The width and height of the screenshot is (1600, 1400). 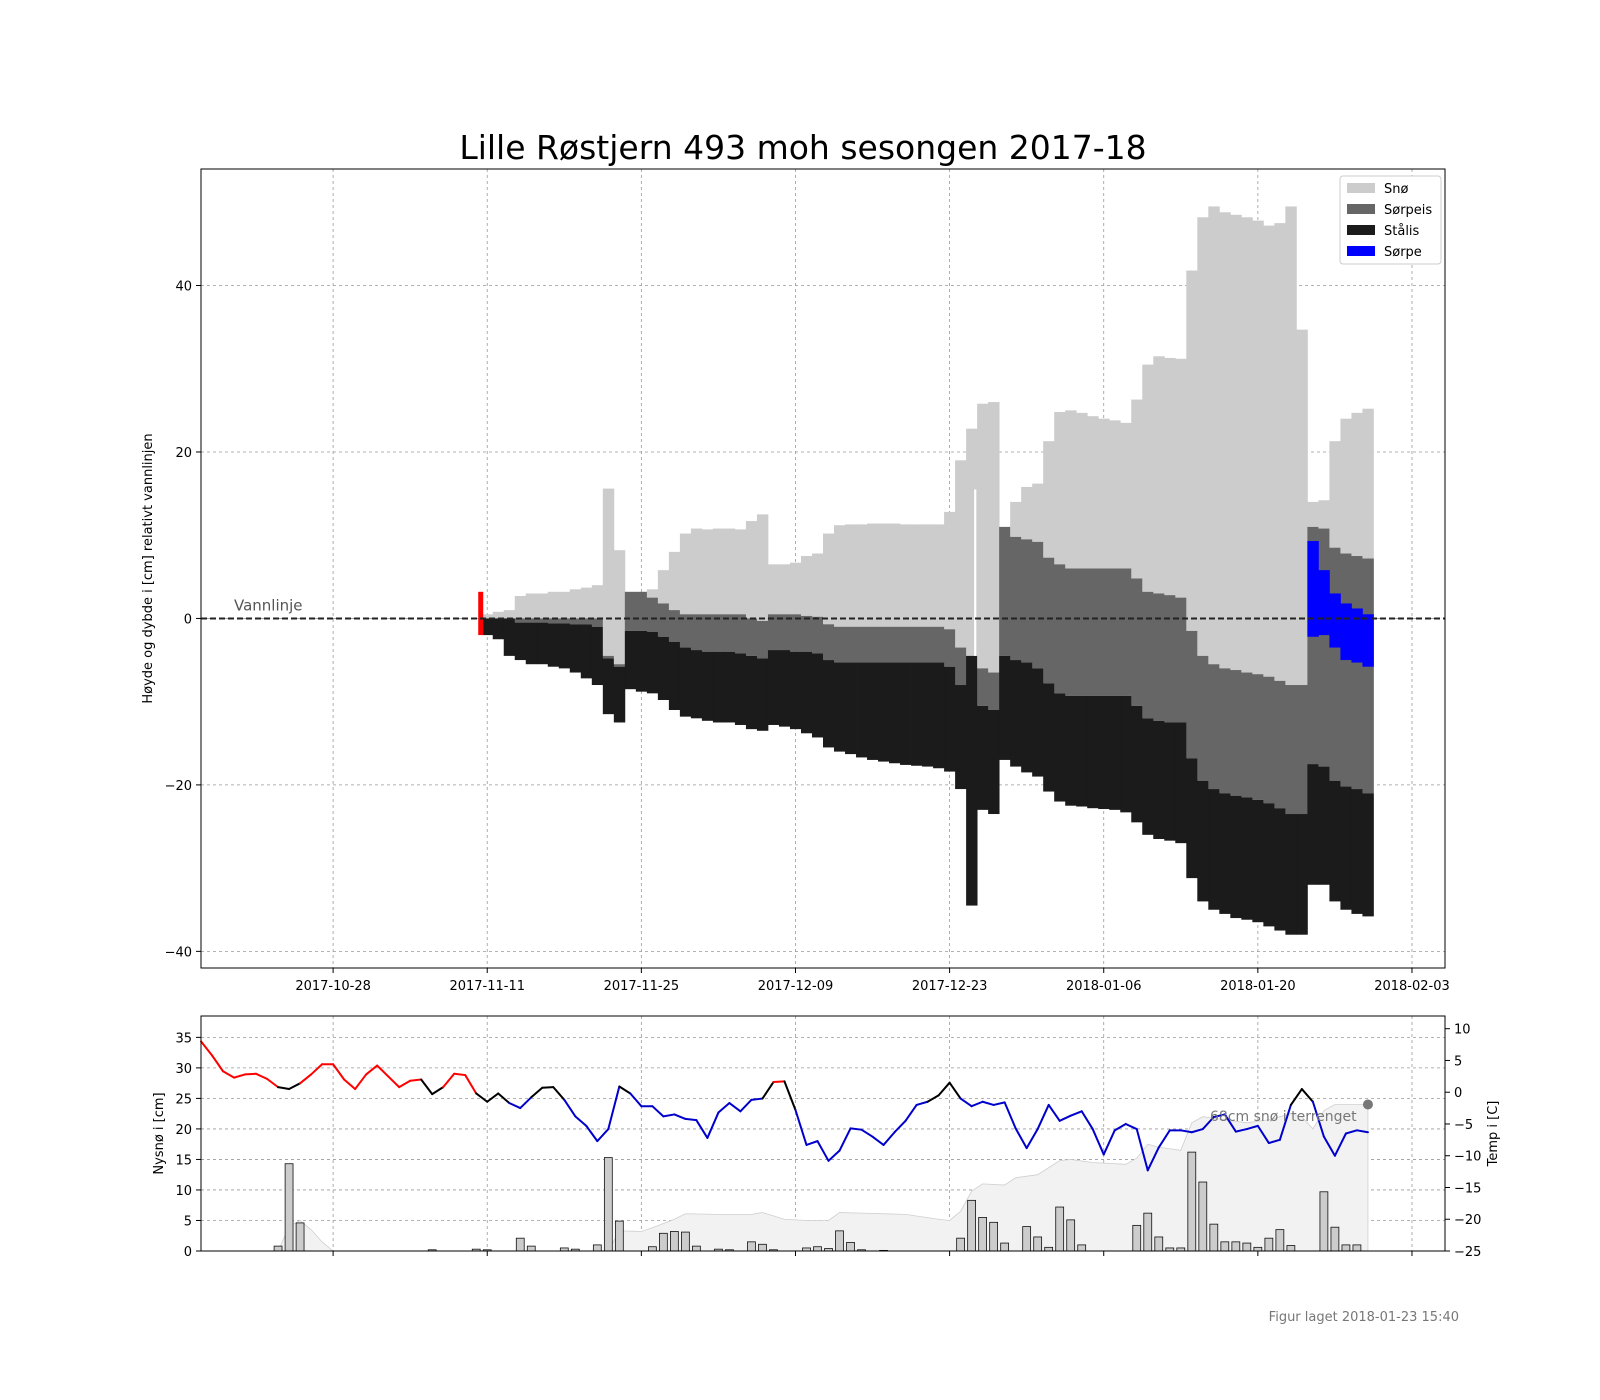 What do you see at coordinates (1467, 1157) in the screenshot?
I see `y2-tick-label: −10` at bounding box center [1467, 1157].